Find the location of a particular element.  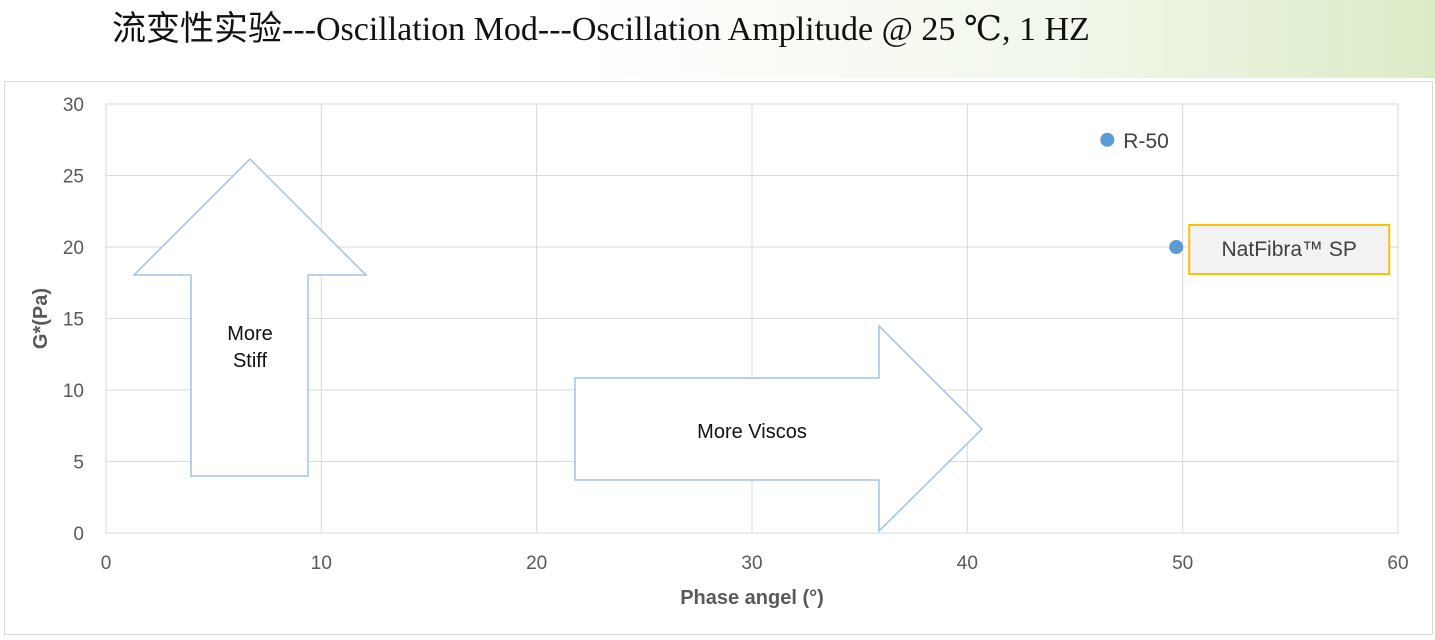

x-tick-label: 30 is located at coordinates (751, 563).